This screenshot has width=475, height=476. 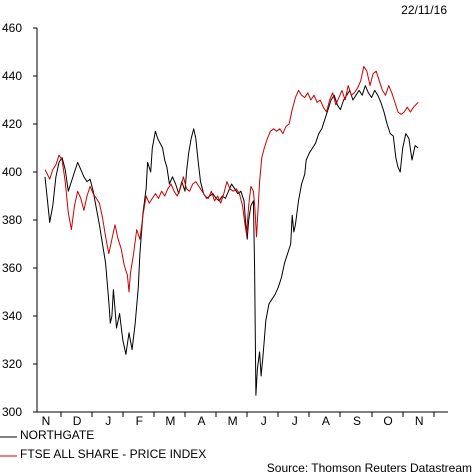 I want to click on y-tick-label-300: 300, so click(x=12, y=412).